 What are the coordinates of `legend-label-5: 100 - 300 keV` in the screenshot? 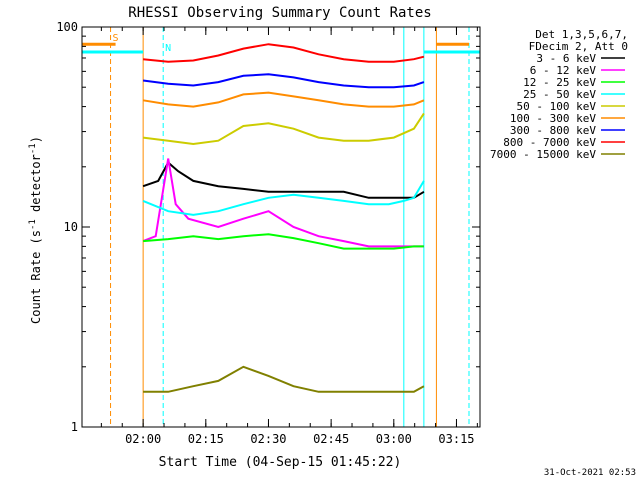 It's located at (553, 118).